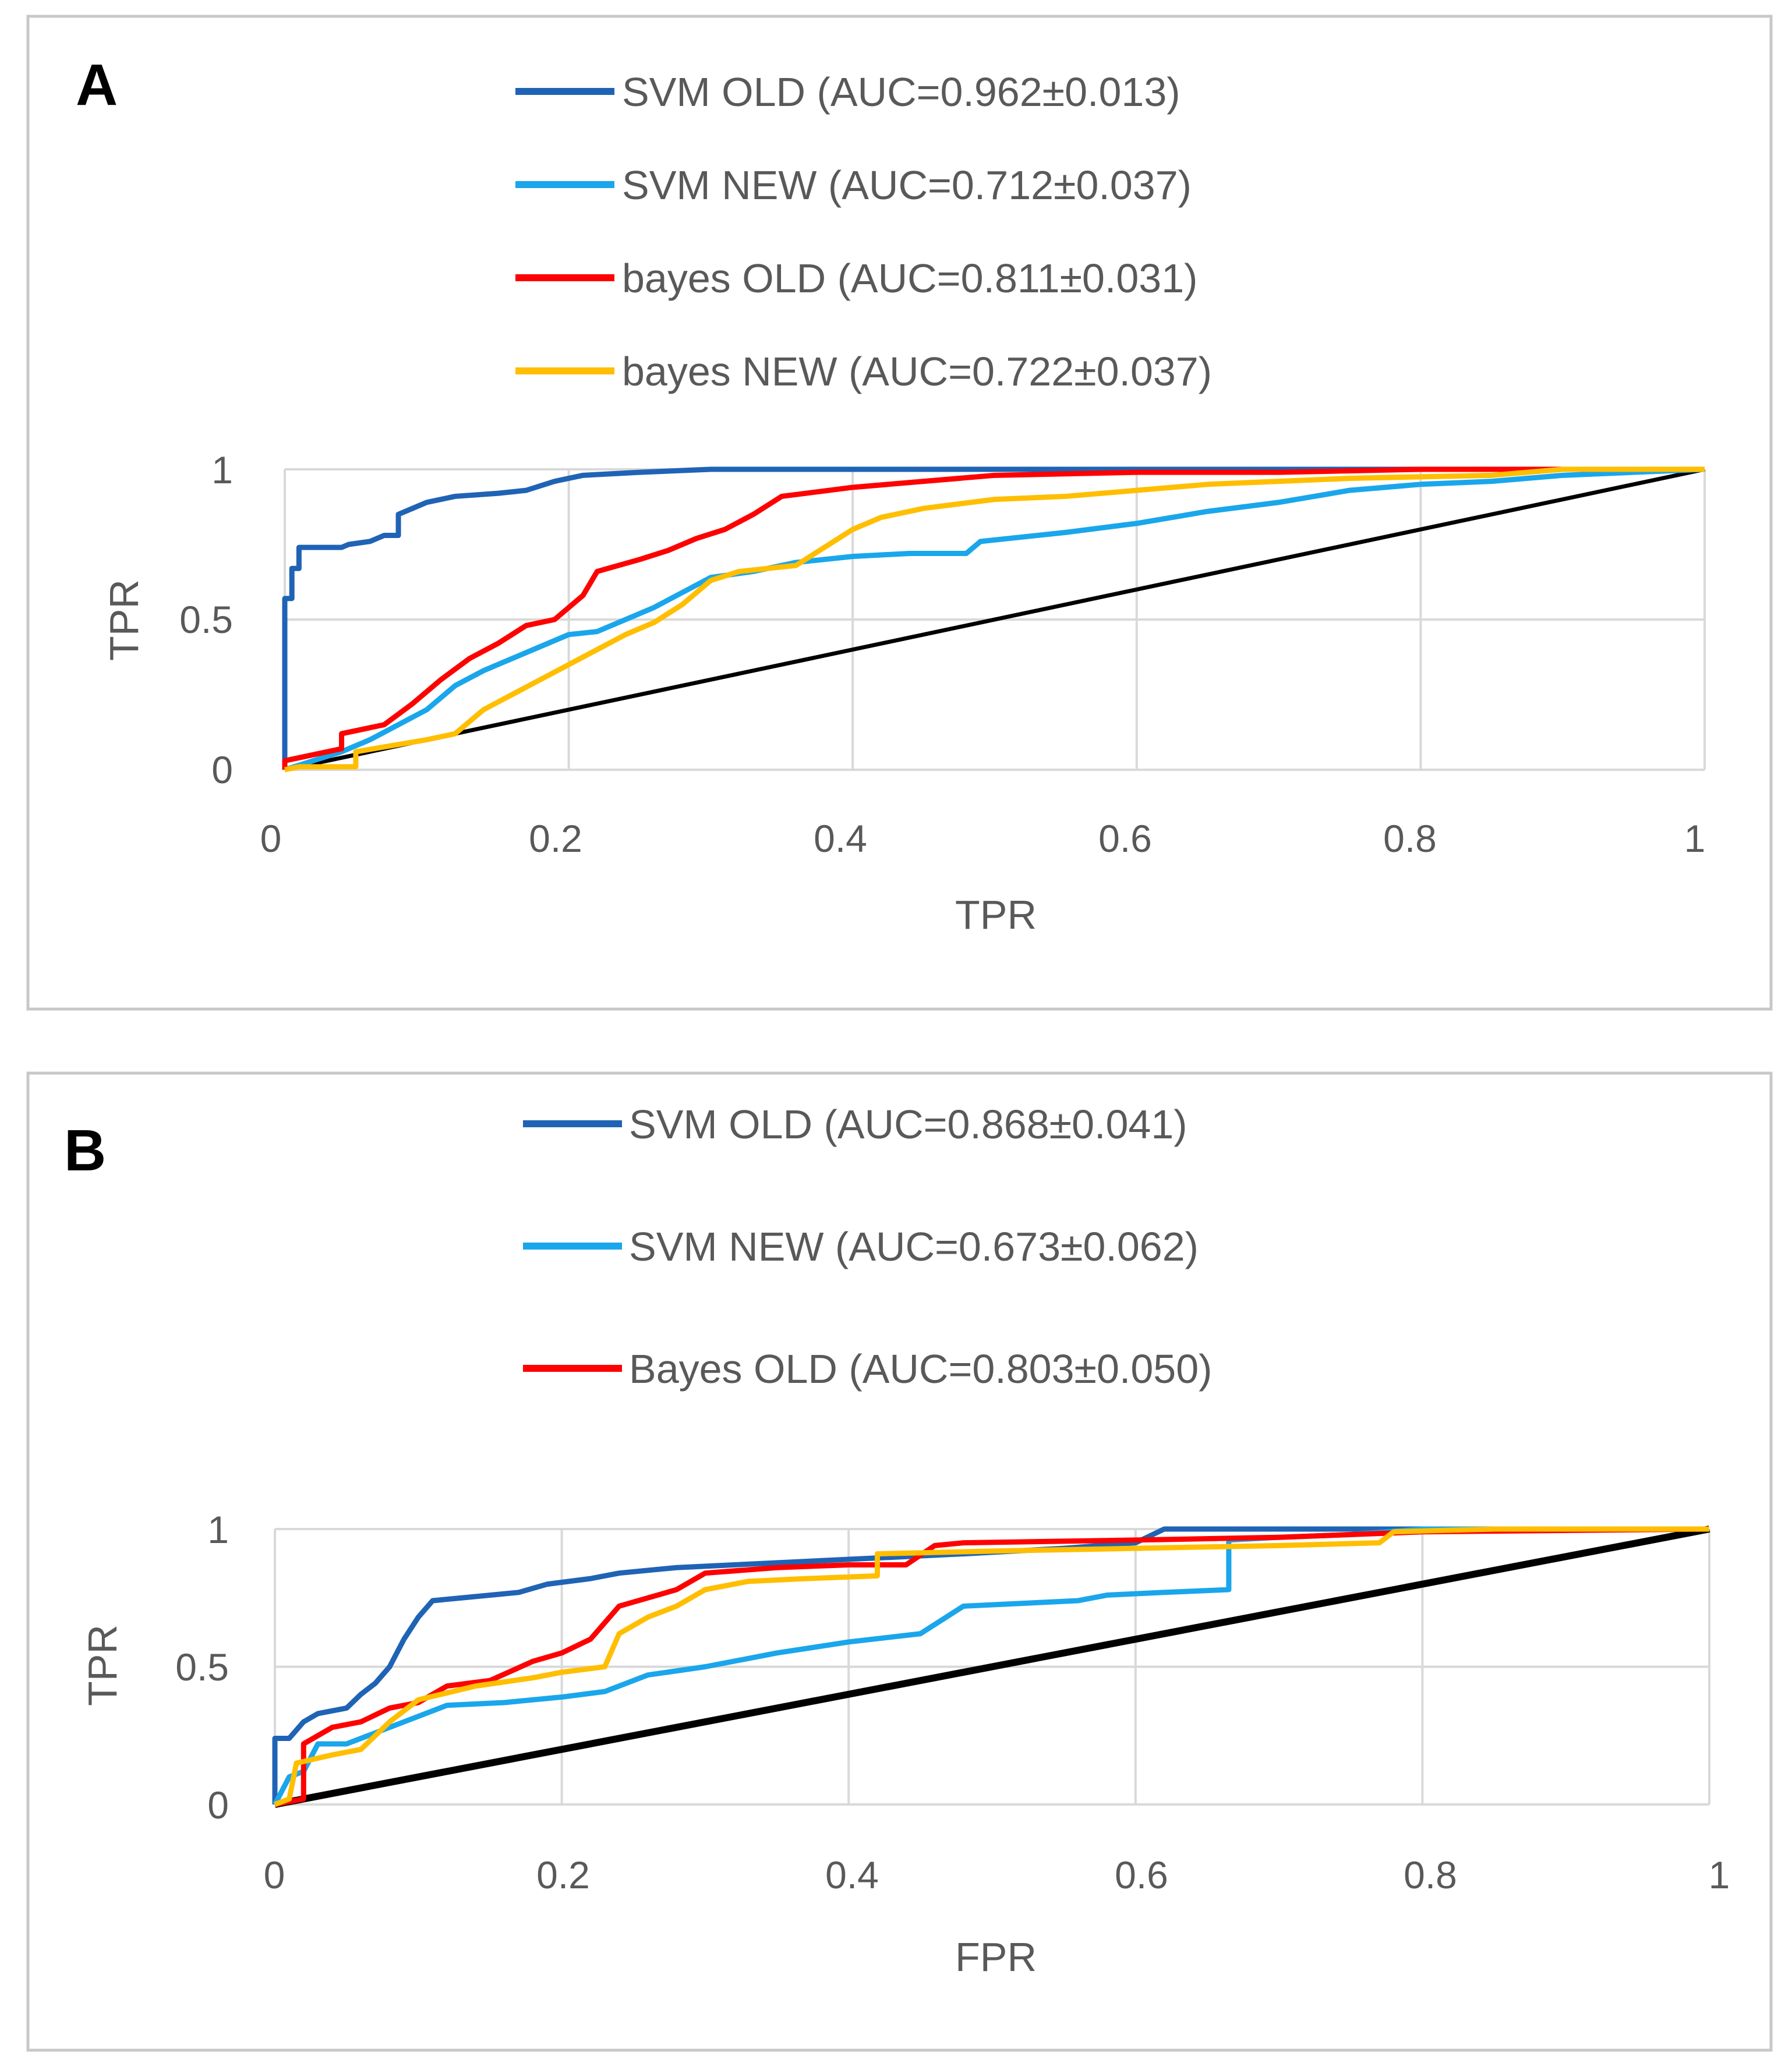 The image size is (1792, 2056). I want to click on legend-label-svm-old: SVM OLD (AUC=0.868±0.041), so click(908, 1124).